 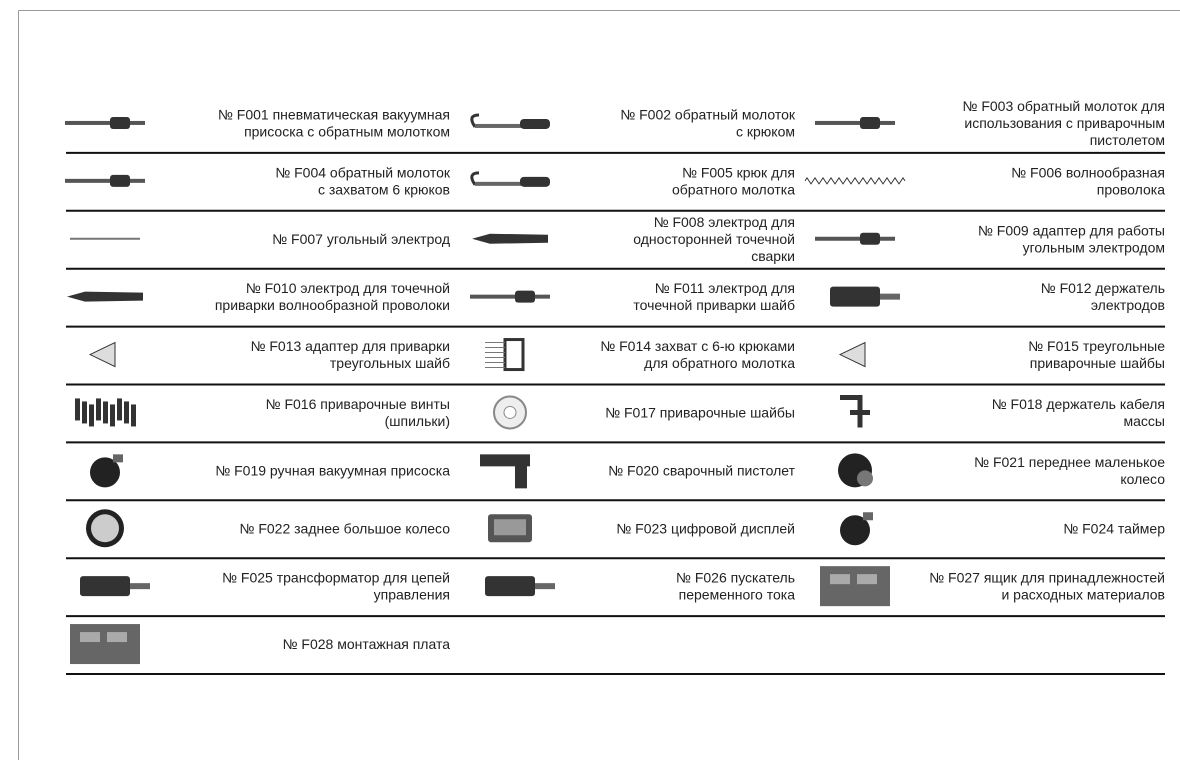 What do you see at coordinates (1064, 123) in the screenshot?
I see `item-label: использования с приварочным` at bounding box center [1064, 123].